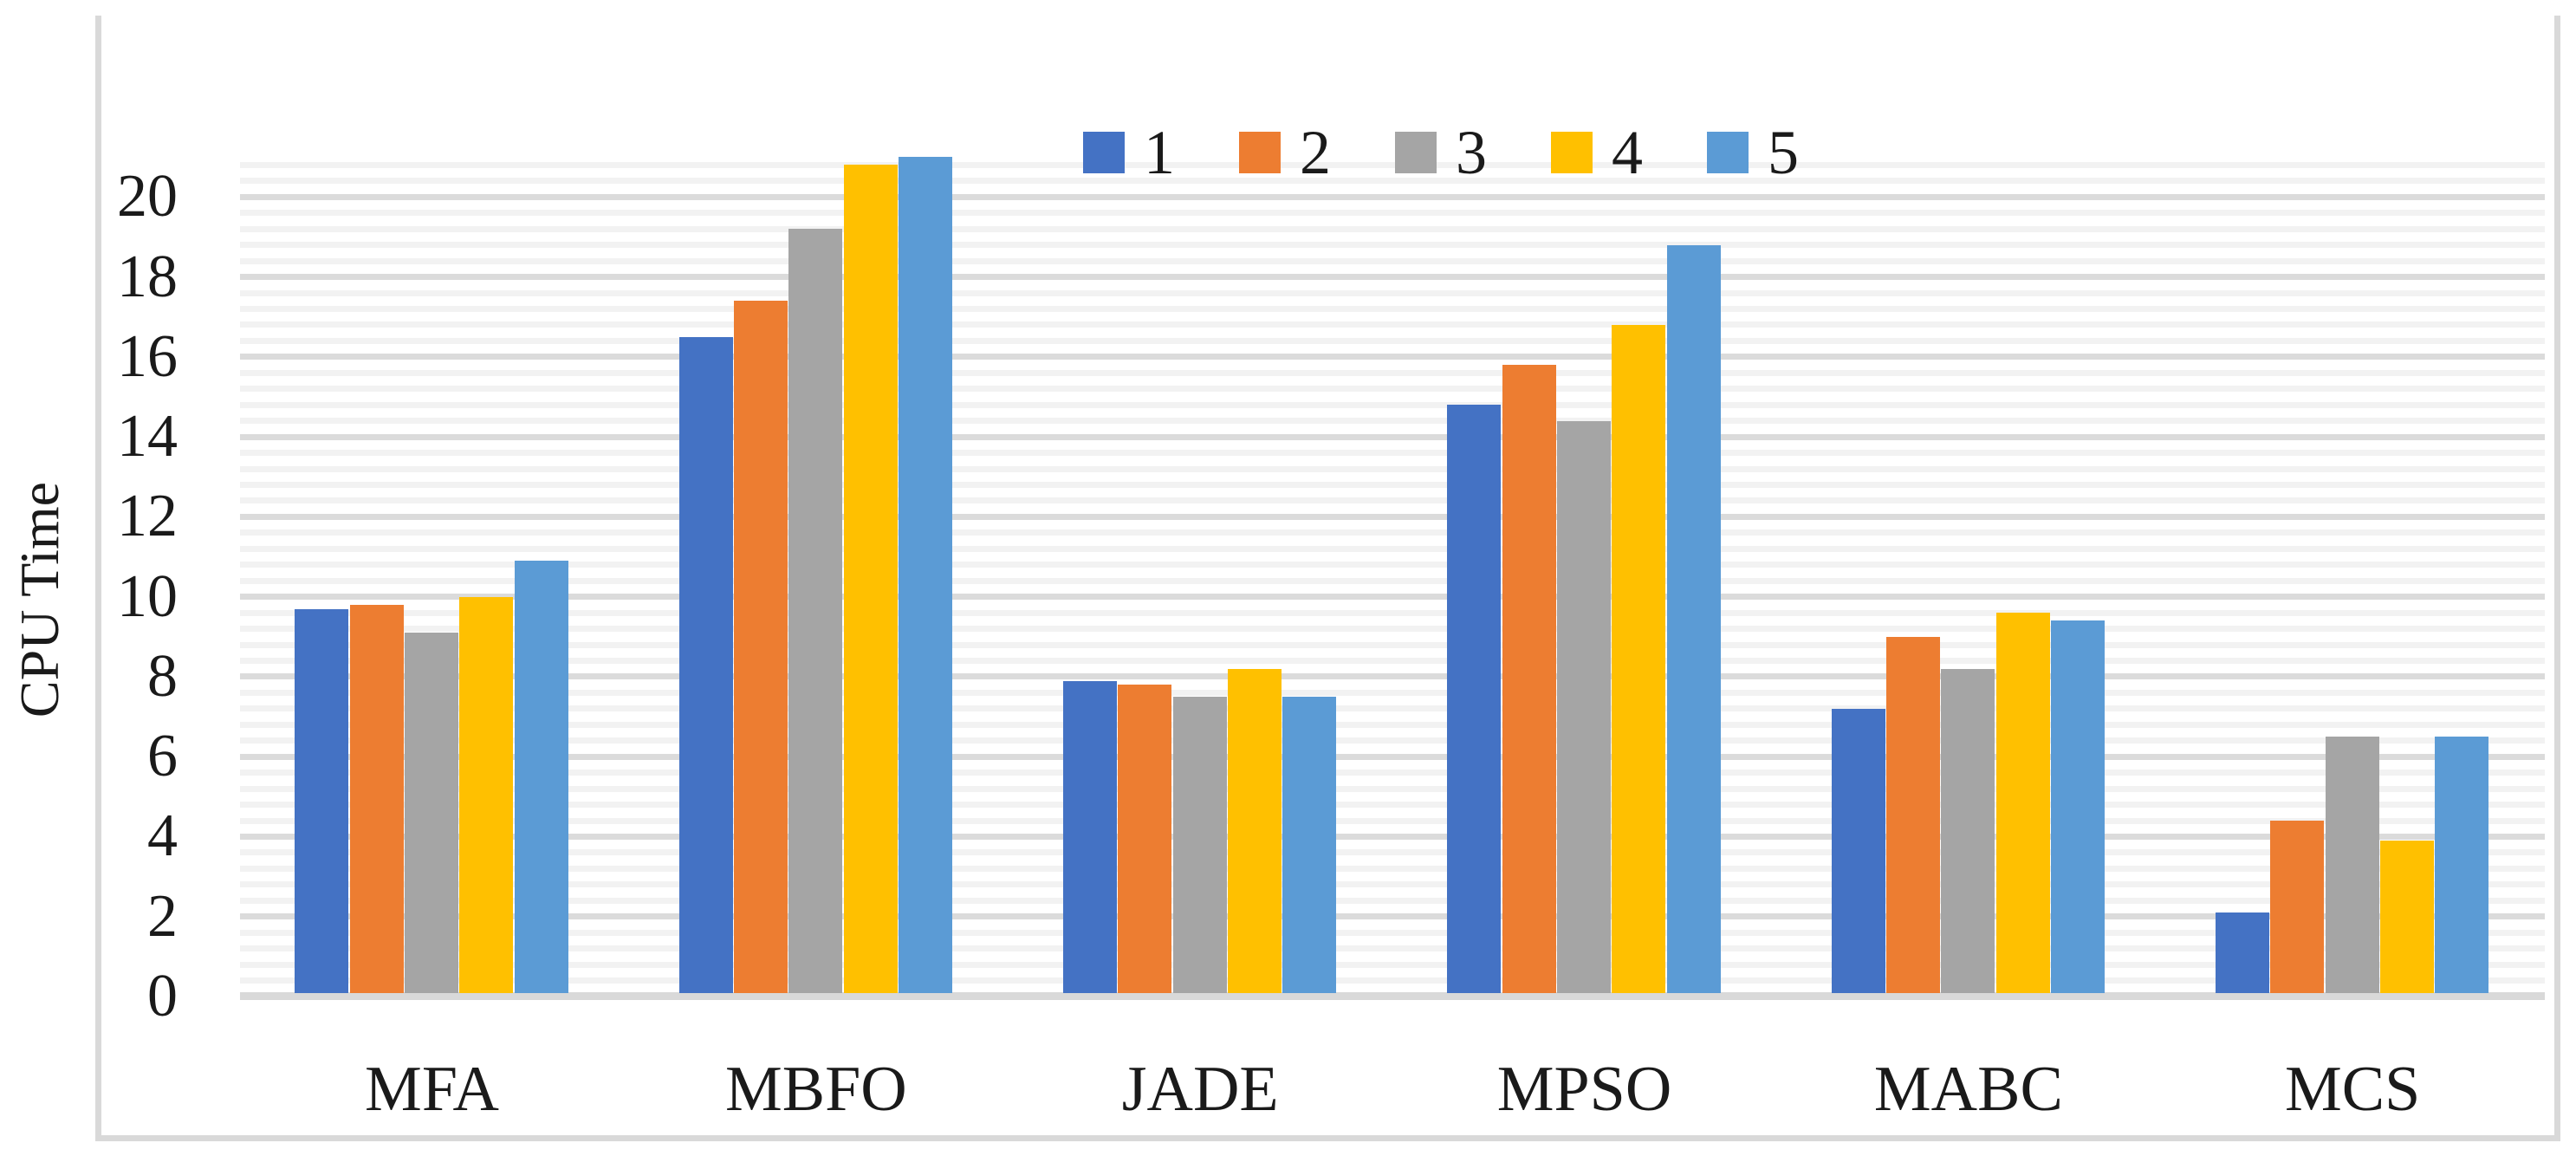 This screenshot has width=2576, height=1169. What do you see at coordinates (162, 676) in the screenshot?
I see `y-tick-label: 8` at bounding box center [162, 676].